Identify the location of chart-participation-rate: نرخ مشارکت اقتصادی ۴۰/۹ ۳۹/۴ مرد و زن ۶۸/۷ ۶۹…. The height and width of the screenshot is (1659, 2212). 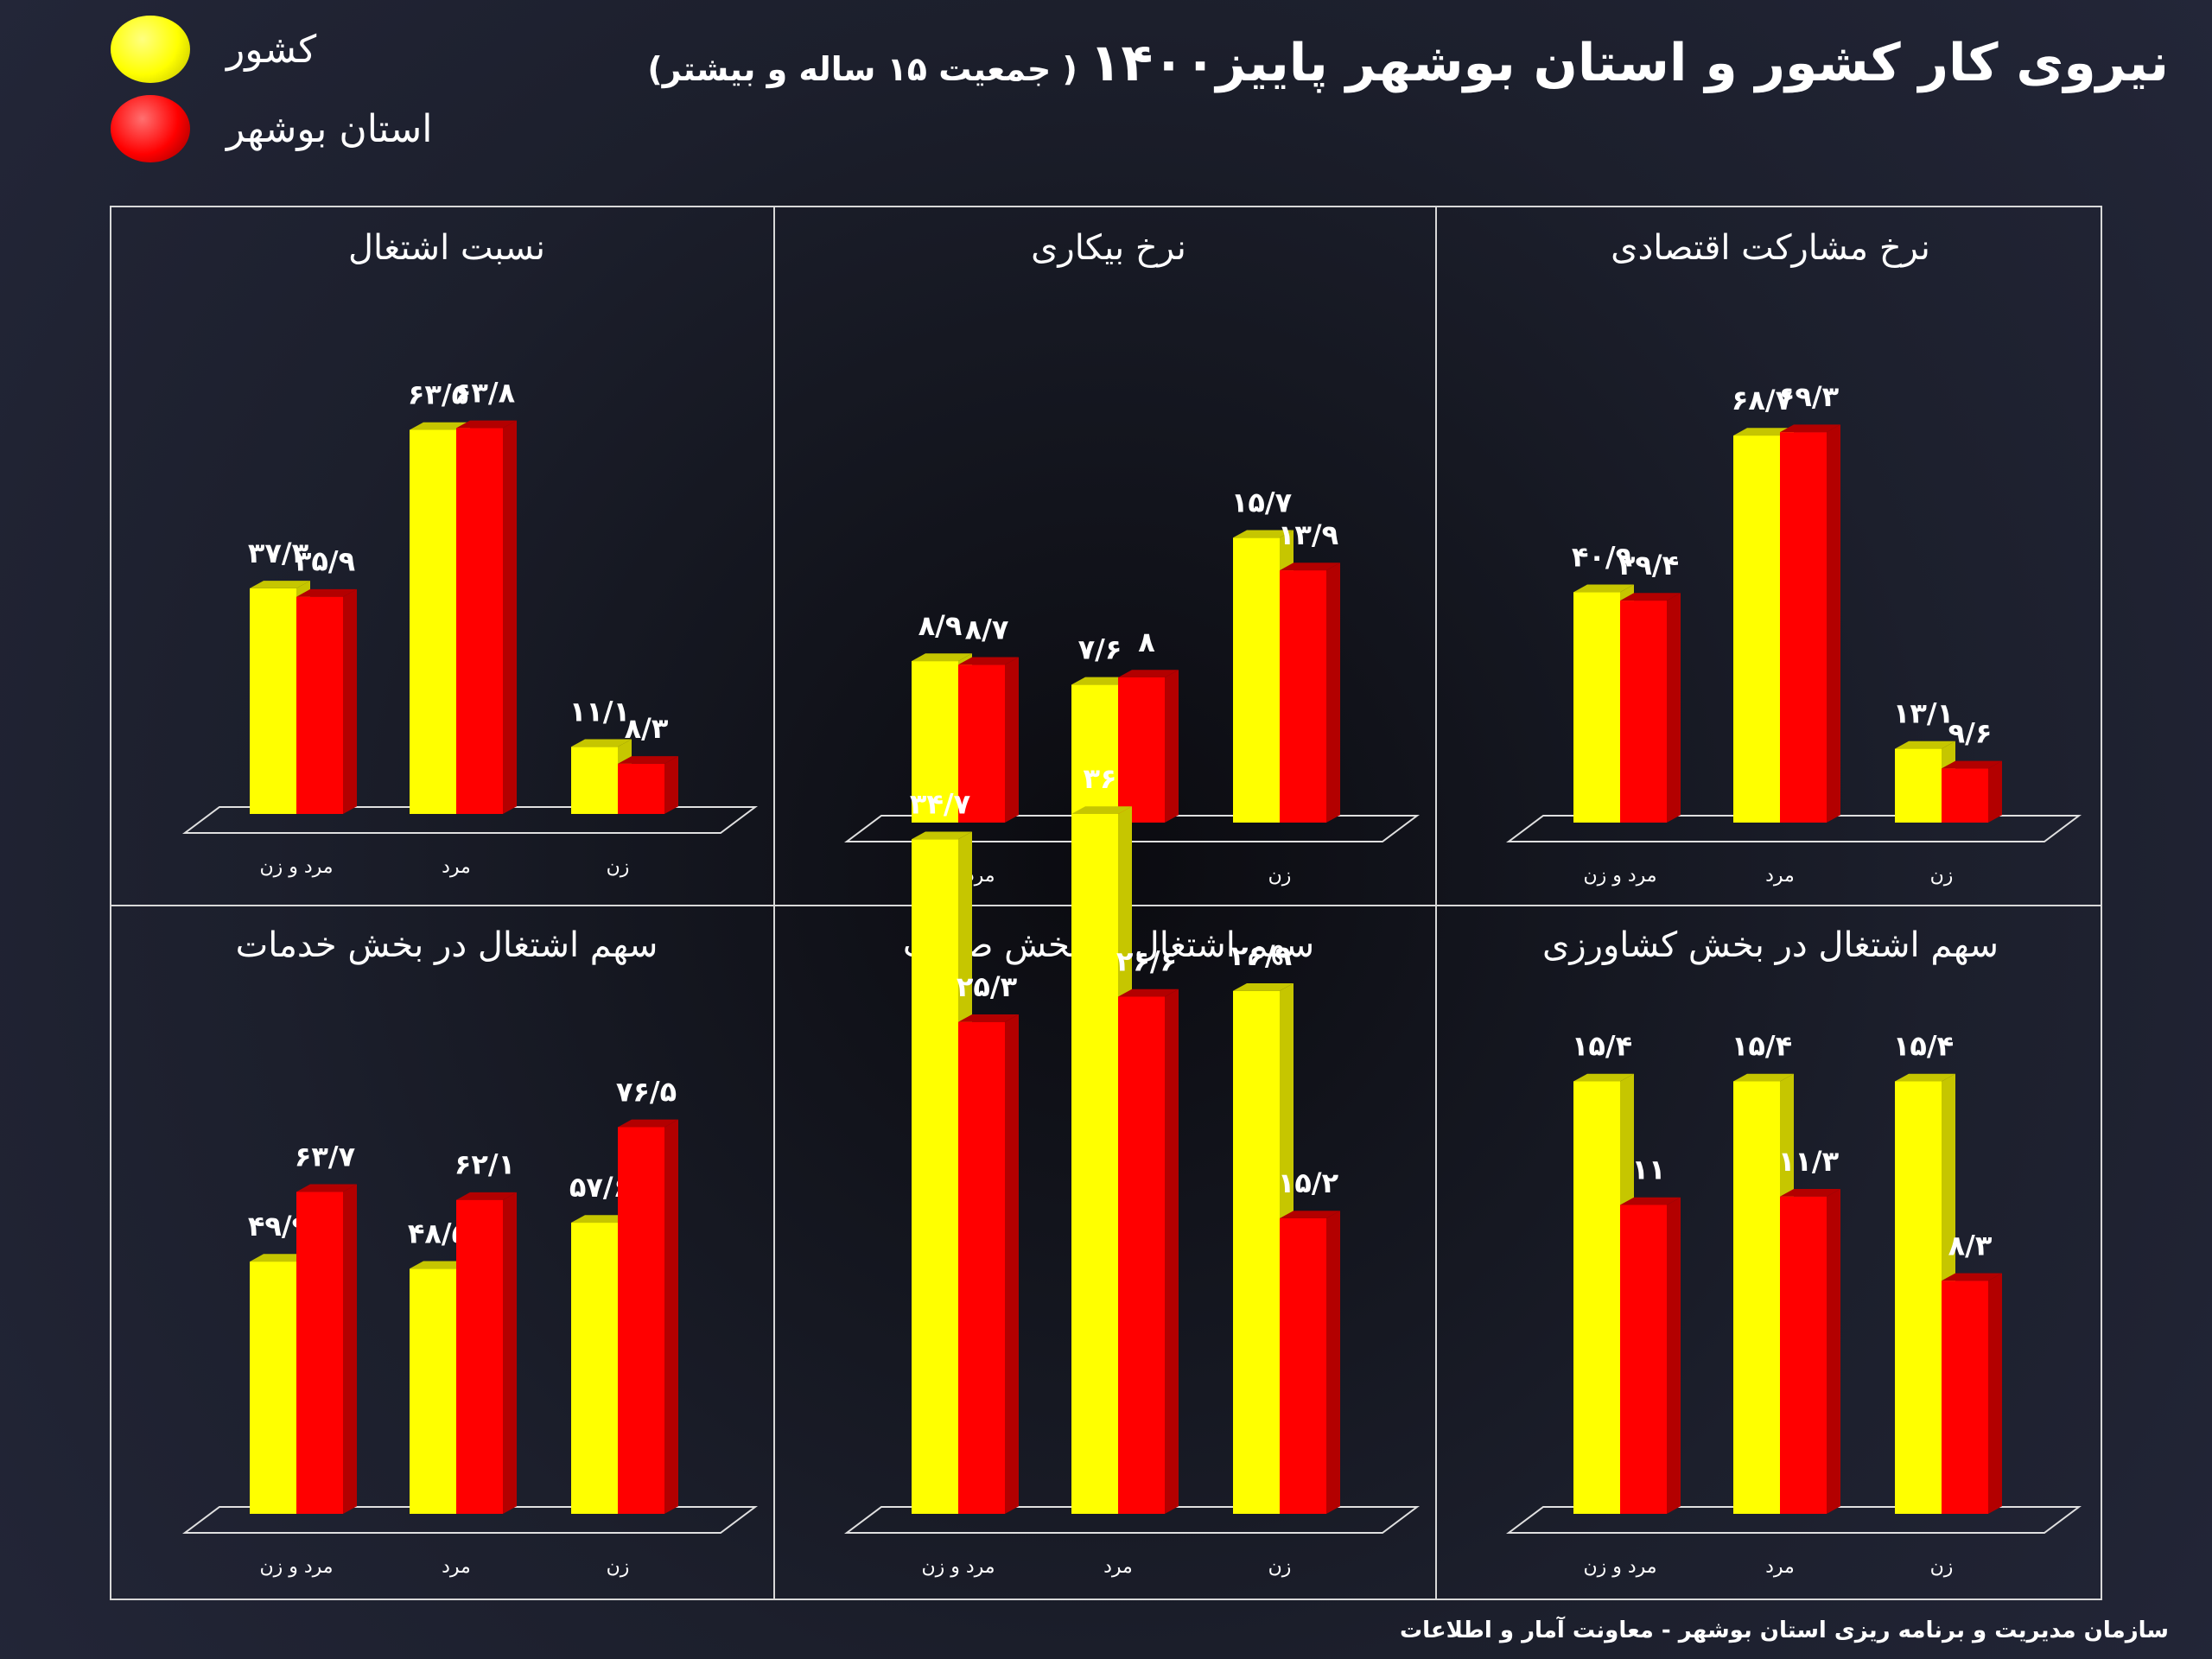
(1770, 555).